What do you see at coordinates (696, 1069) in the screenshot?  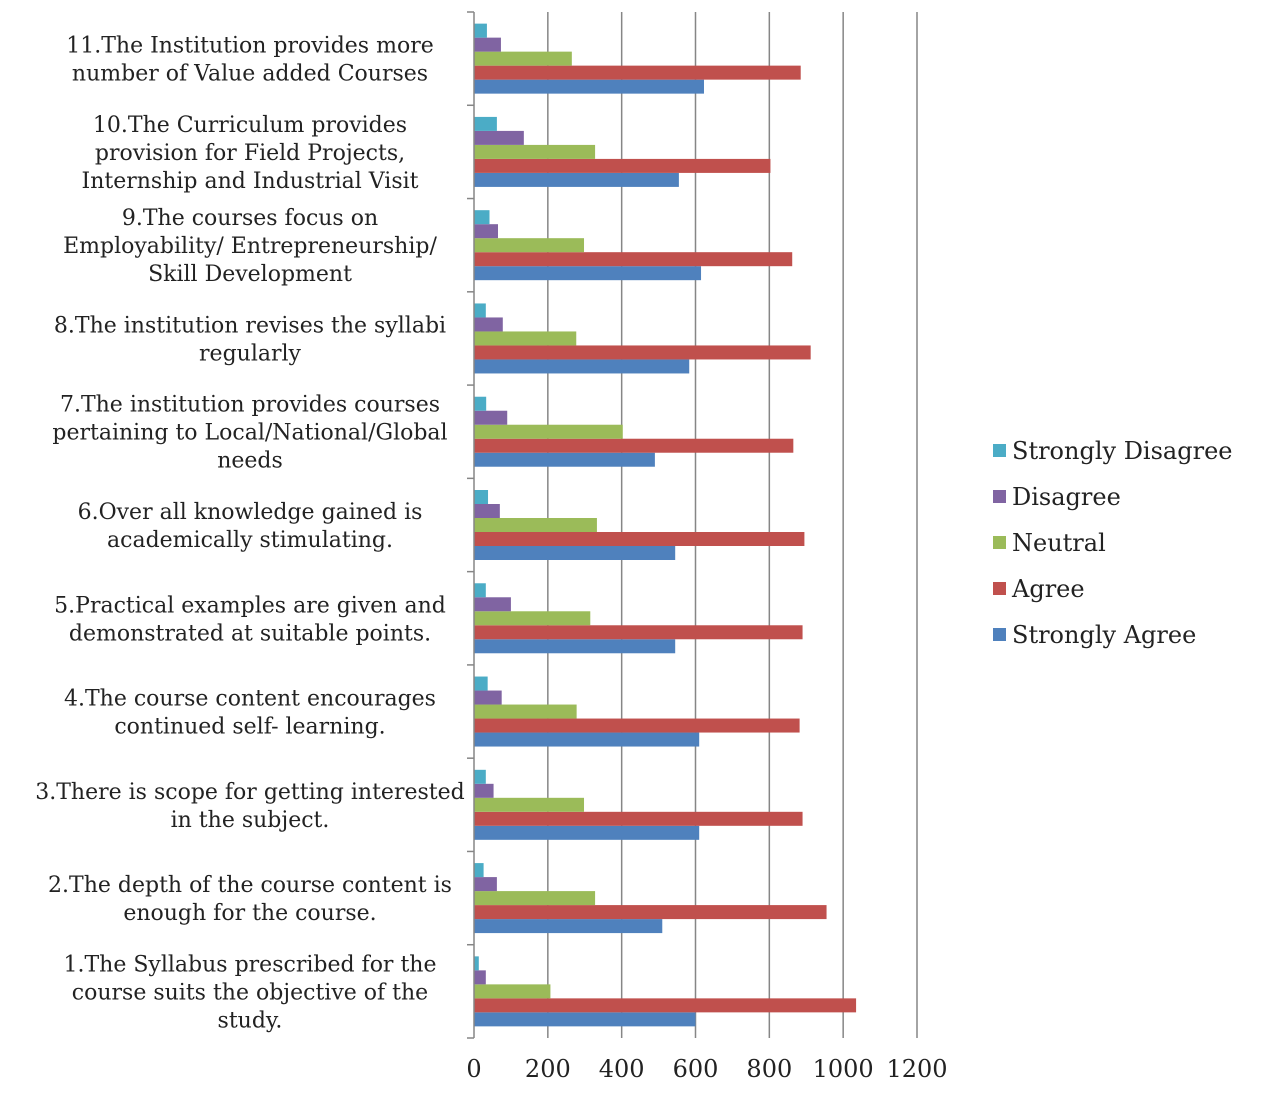 I see `x-tick-label: 600` at bounding box center [696, 1069].